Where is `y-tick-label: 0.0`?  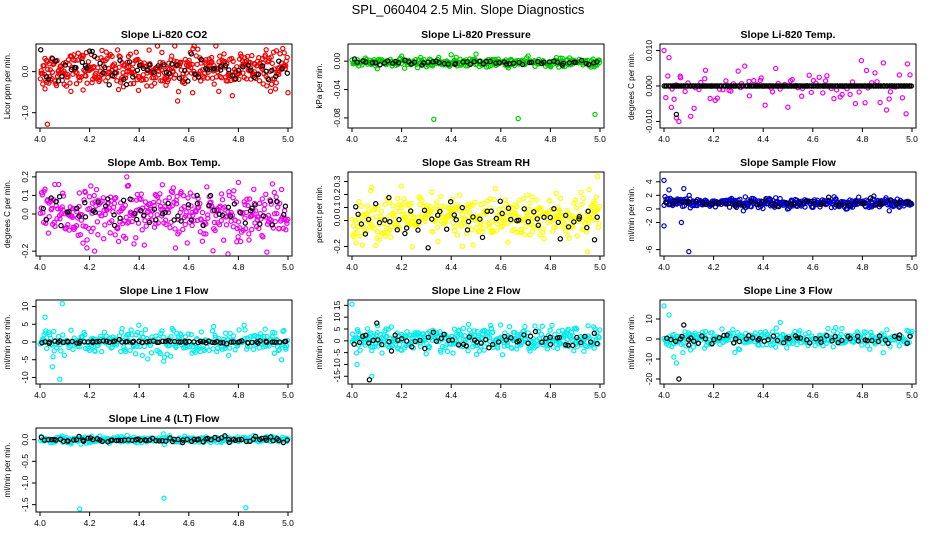 y-tick-label: 0.0 is located at coordinates (337, 220).